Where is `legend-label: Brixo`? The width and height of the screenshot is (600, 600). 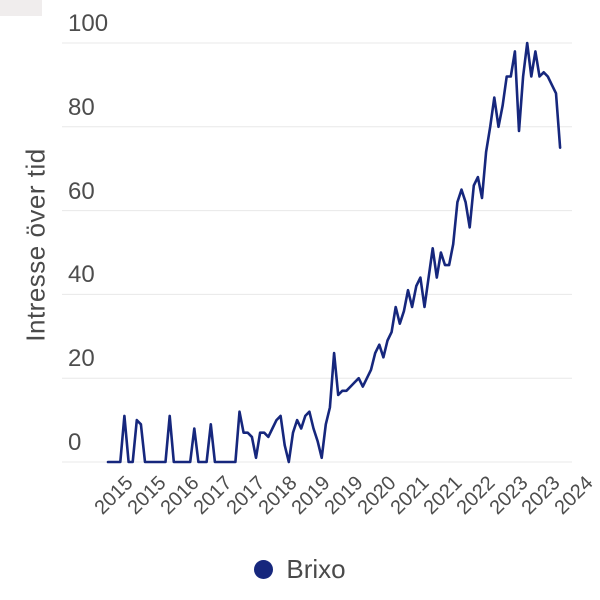
legend-label: Brixo is located at coordinates (316, 568).